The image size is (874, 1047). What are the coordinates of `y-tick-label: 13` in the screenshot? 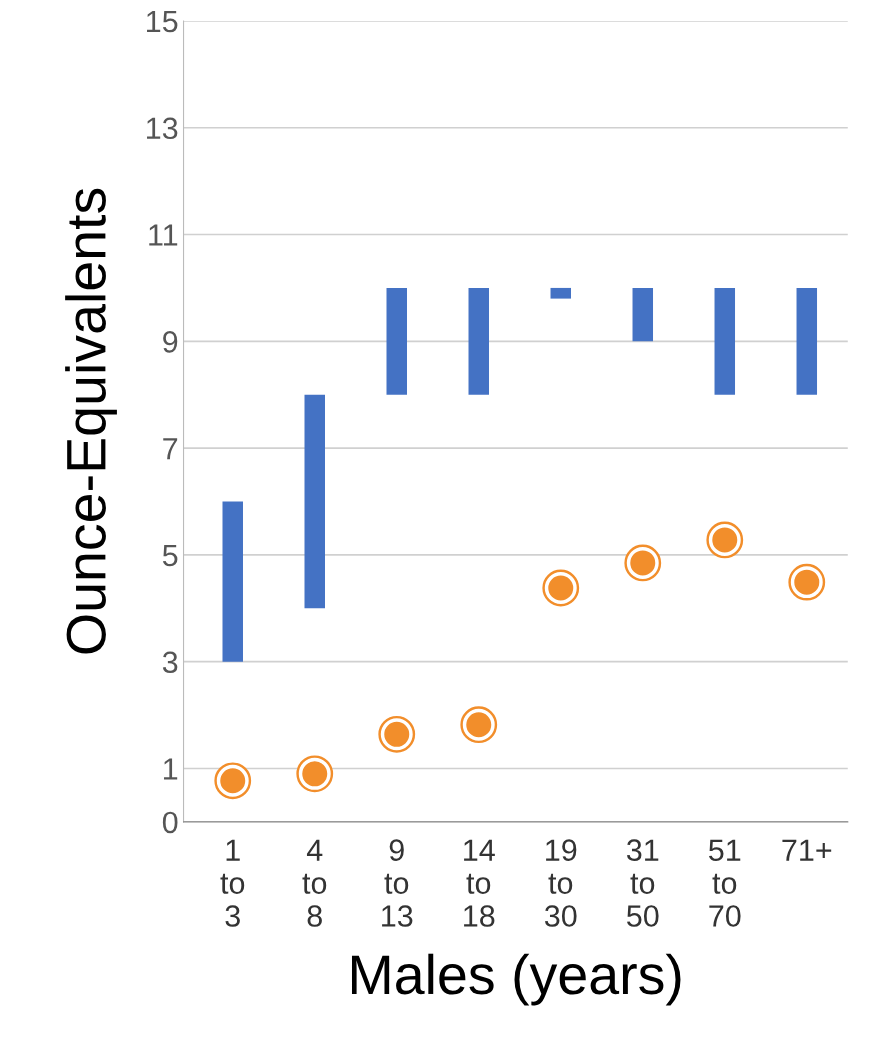 It's located at (162, 128).